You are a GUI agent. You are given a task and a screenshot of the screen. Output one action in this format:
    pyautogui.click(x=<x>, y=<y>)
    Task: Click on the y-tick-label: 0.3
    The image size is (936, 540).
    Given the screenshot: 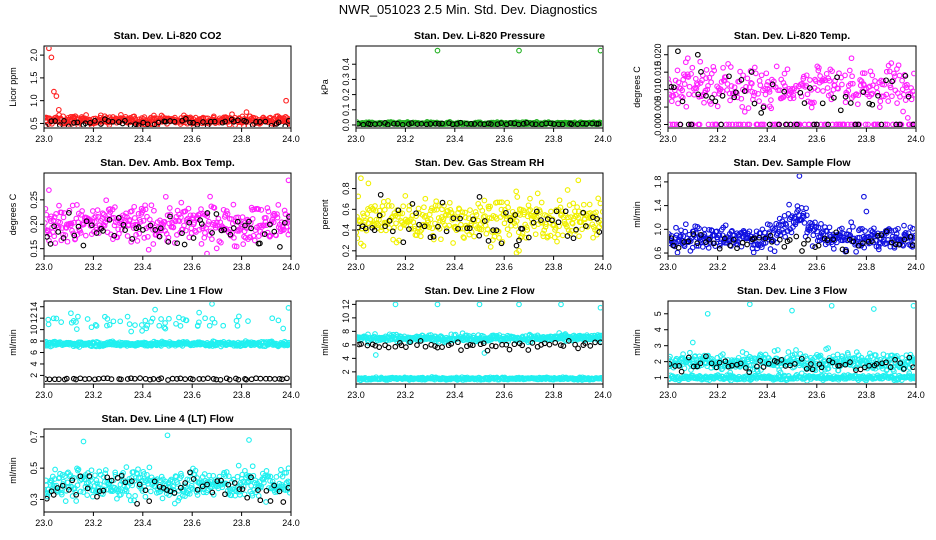 What is the action you would take?
    pyautogui.click(x=346, y=79)
    